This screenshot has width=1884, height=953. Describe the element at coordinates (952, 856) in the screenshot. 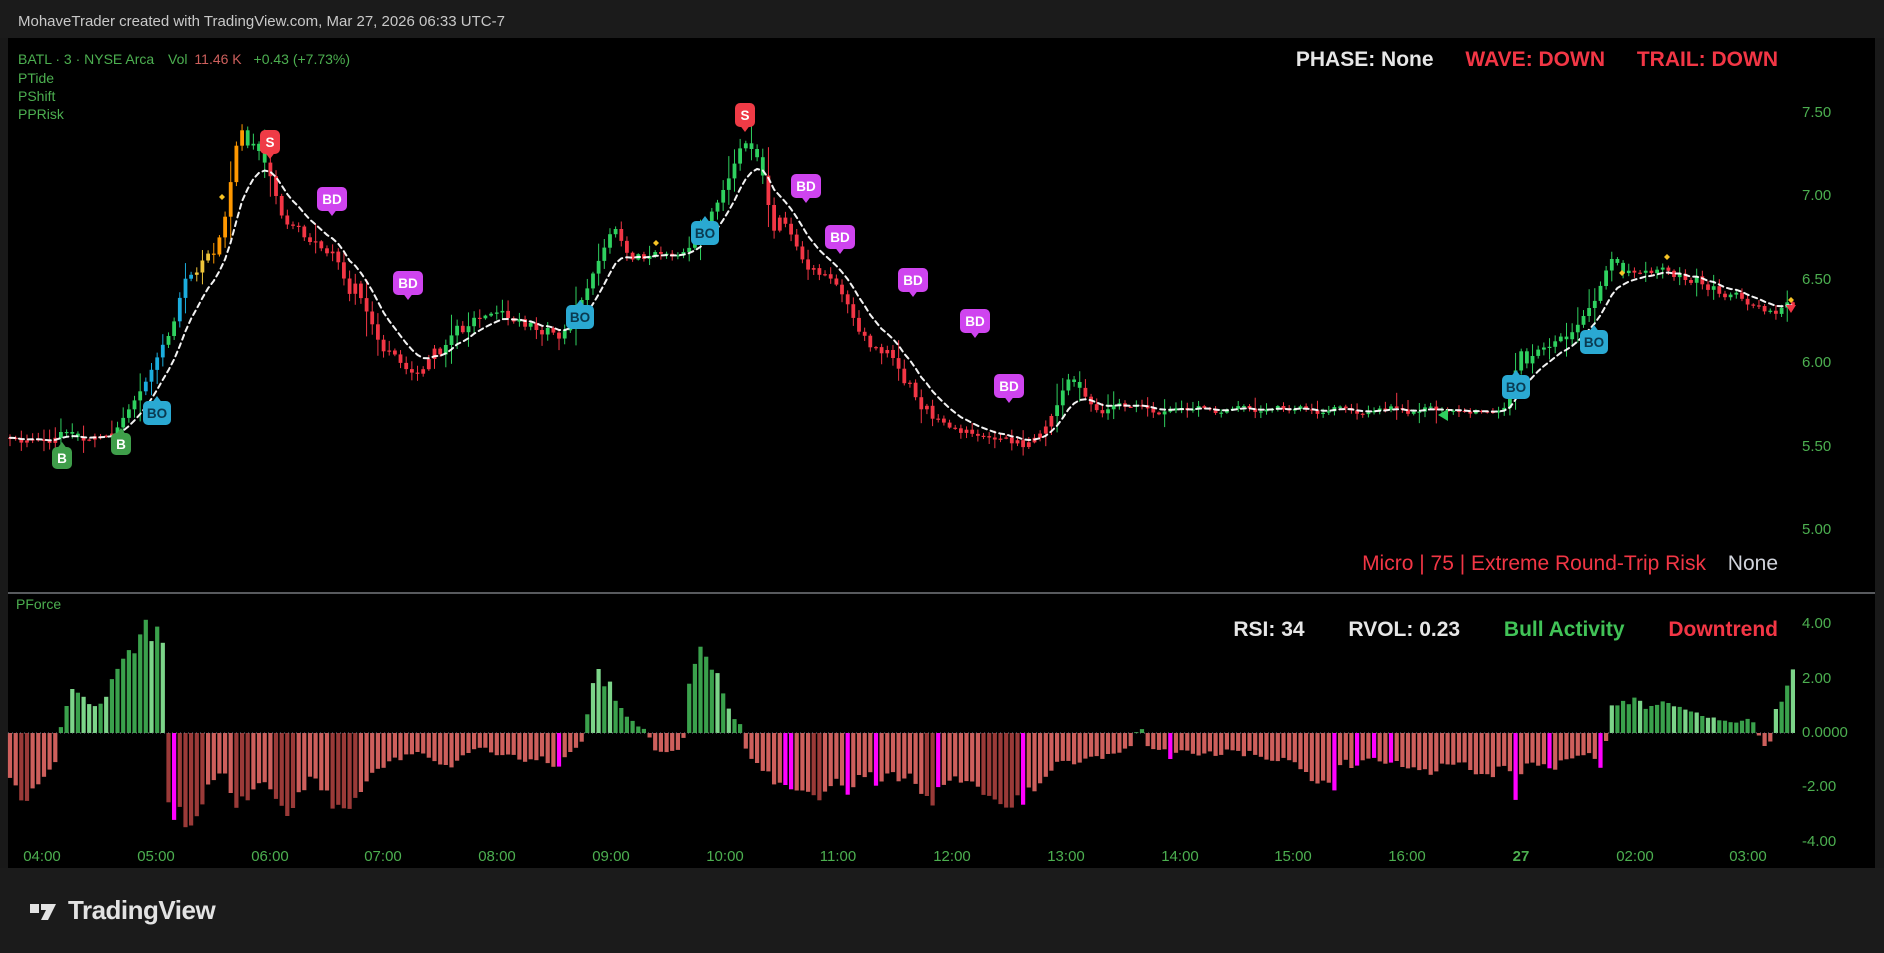

I see `time-tick: 12:00` at that location.